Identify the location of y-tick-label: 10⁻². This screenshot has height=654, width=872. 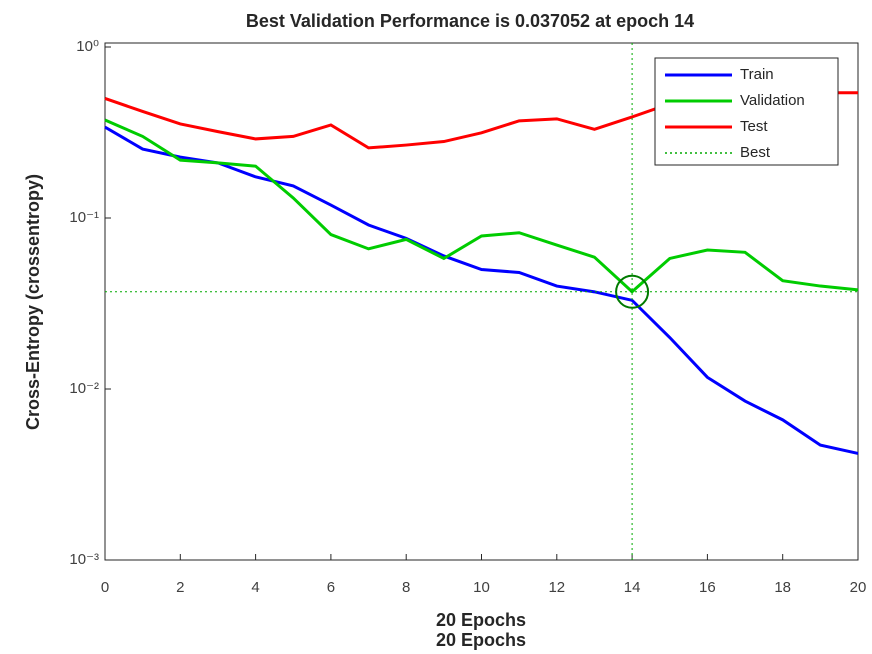
(84, 388).